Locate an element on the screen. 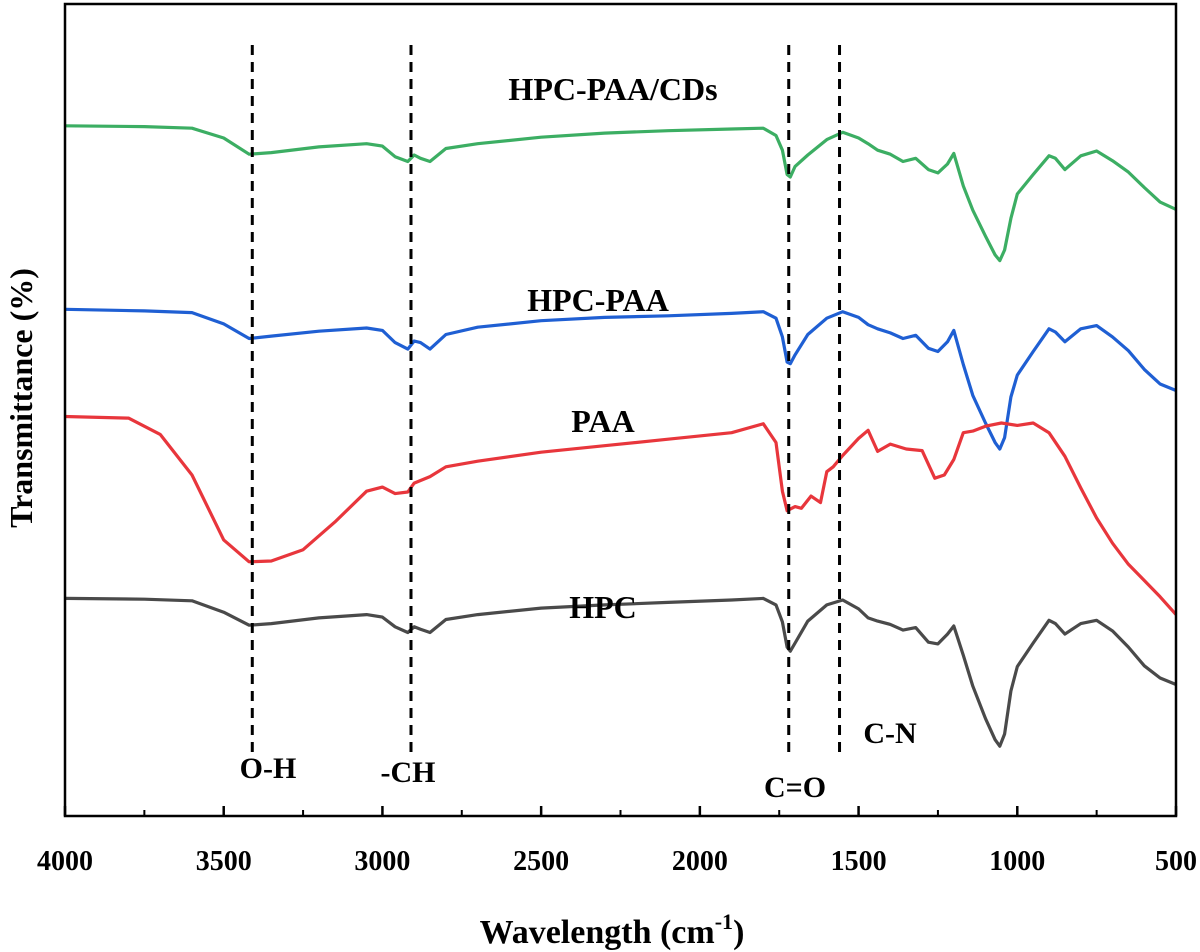  series-line-hpc-paa-cds is located at coordinates (620, 193).